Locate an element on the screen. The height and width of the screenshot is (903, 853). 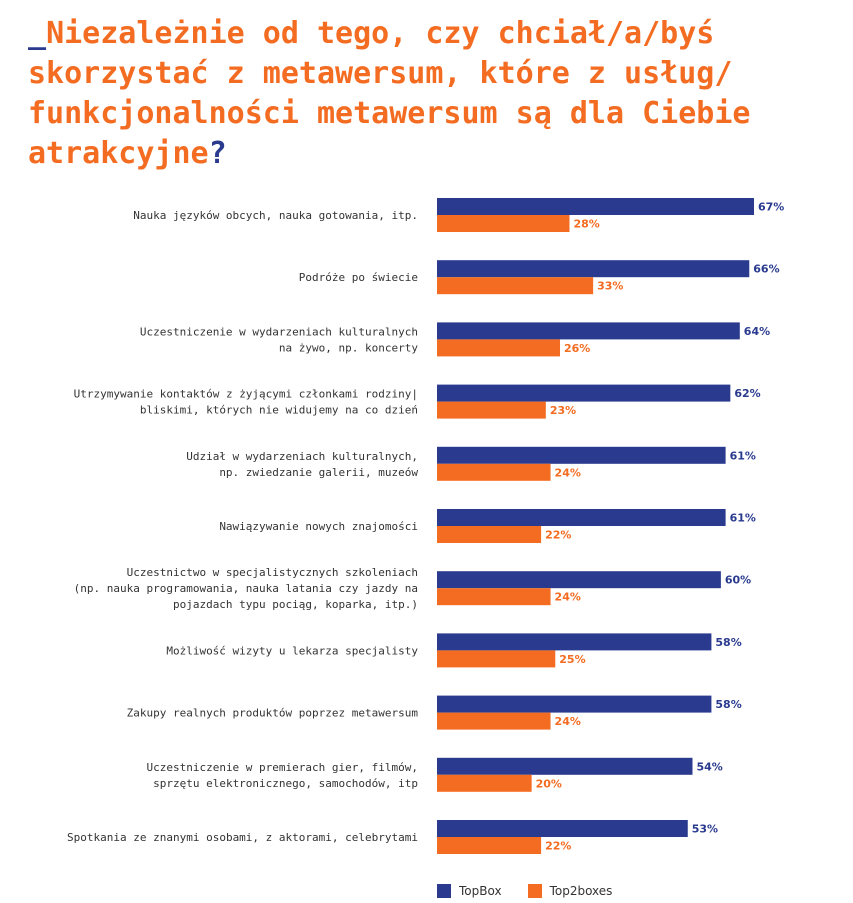
category-label-line: Nawiązywanie nowych znajomości is located at coordinates (318, 526).